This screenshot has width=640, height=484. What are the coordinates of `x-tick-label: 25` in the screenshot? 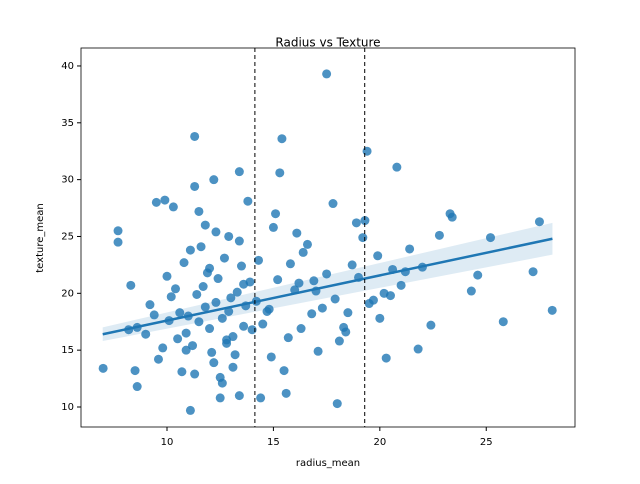 It's located at (486, 442).